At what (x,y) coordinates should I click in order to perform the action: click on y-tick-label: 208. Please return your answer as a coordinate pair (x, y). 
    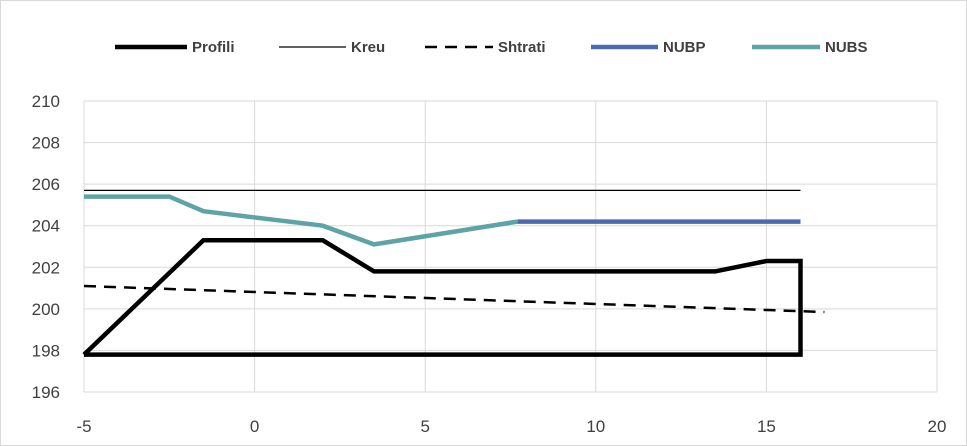
    Looking at the image, I should click on (46, 143).